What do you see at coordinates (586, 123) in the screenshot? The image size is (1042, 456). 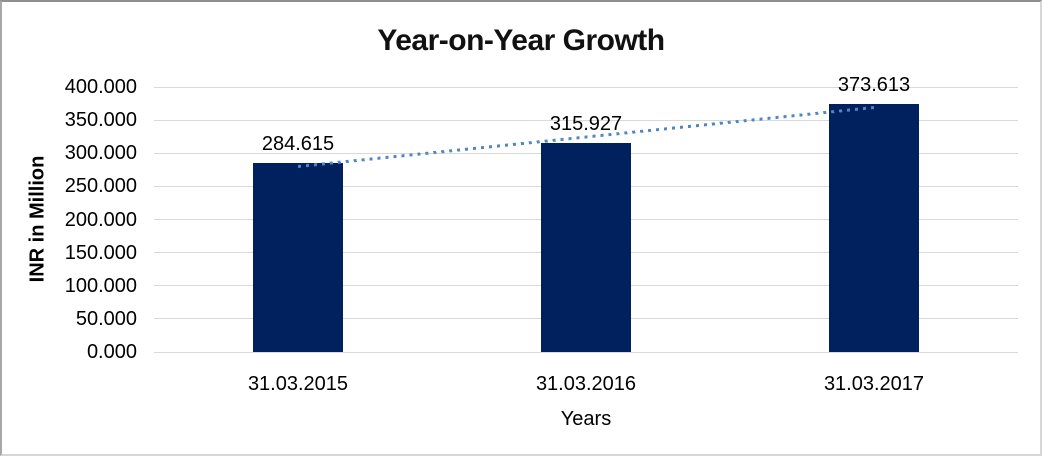 I see `bar-value-label: 315.927` at bounding box center [586, 123].